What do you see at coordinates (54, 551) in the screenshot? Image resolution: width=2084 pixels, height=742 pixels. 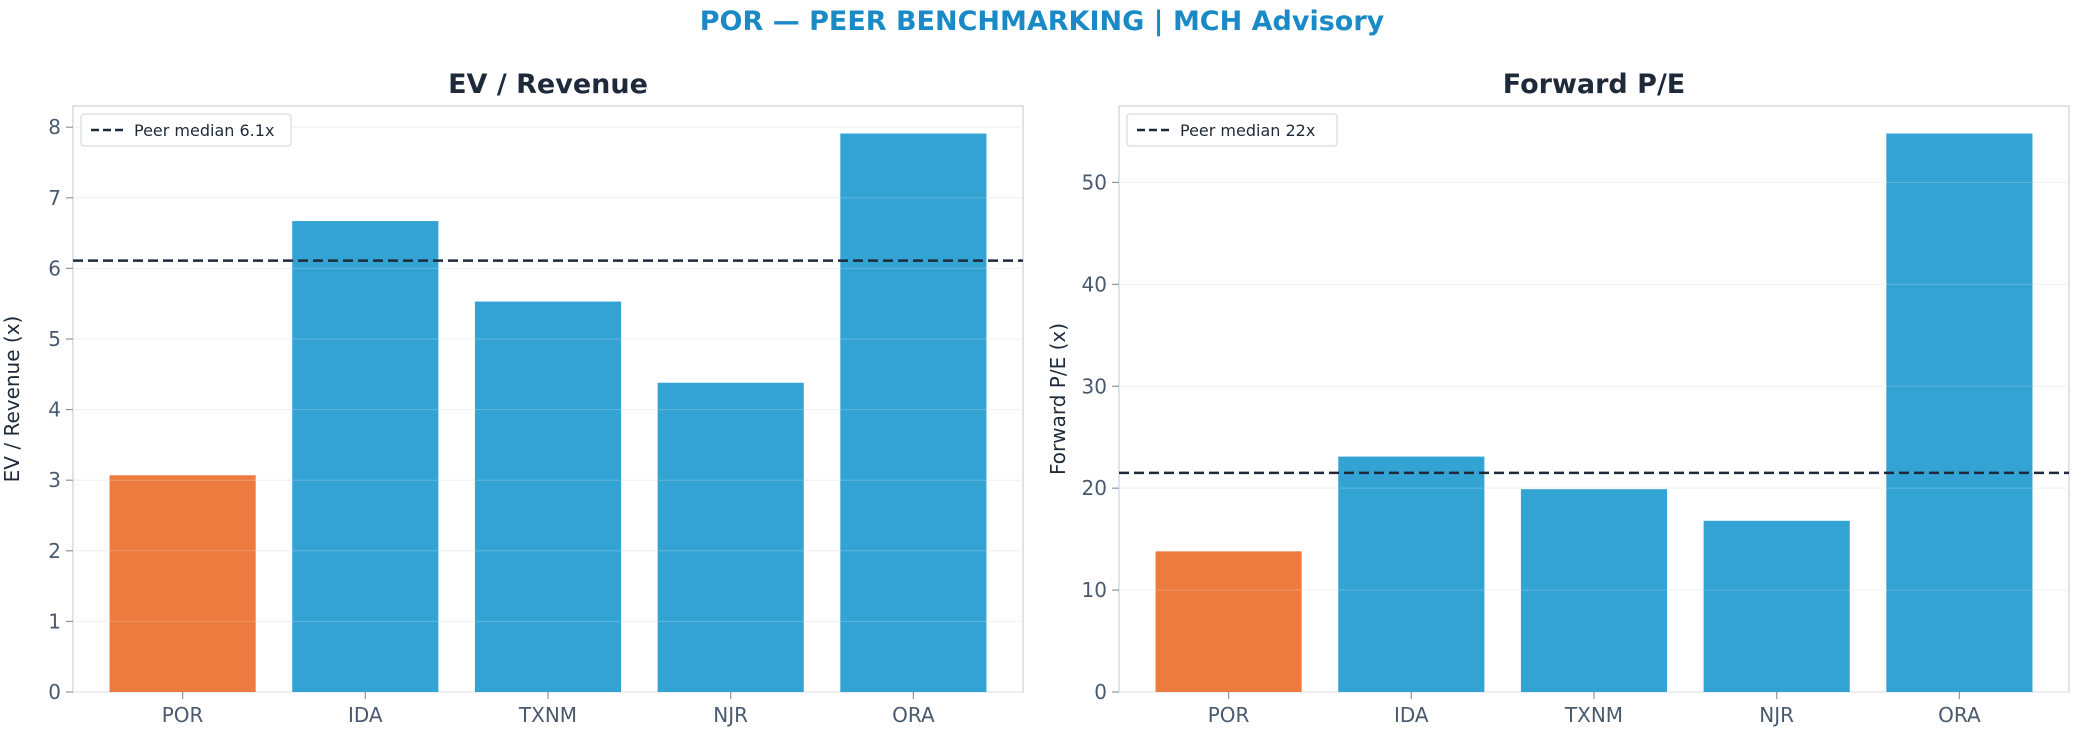 I see `y-tick-label: 2` at bounding box center [54, 551].